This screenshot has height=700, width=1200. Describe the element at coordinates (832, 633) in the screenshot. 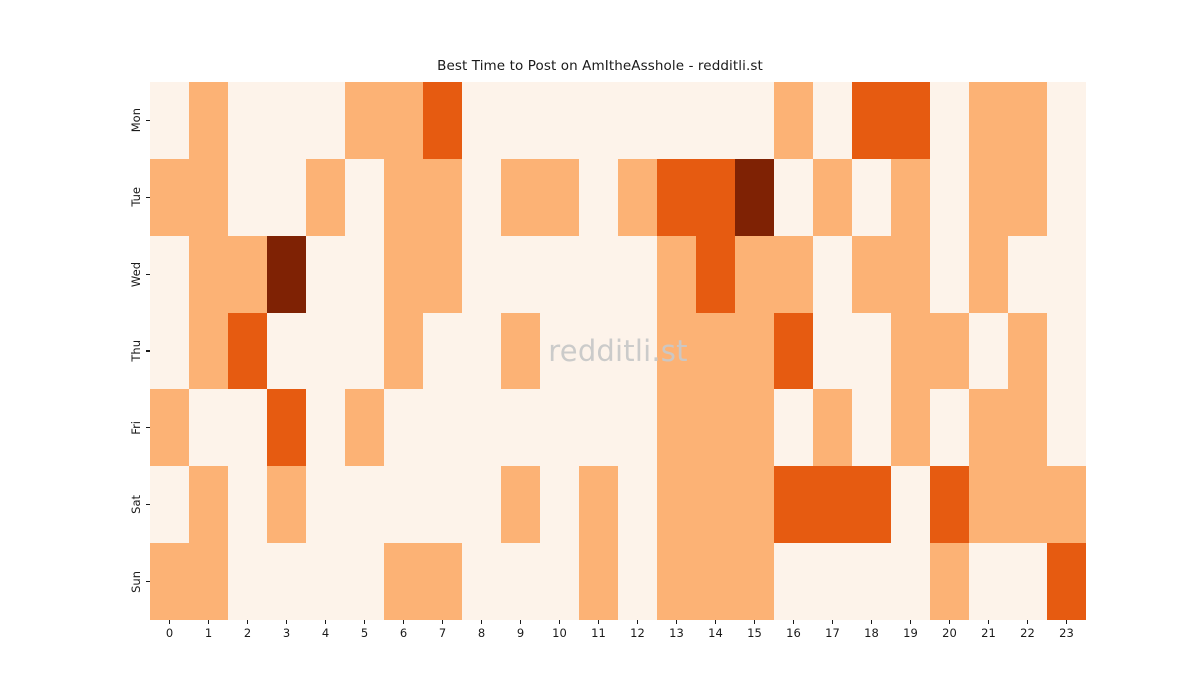

I see `x-tick-label: 17` at that location.